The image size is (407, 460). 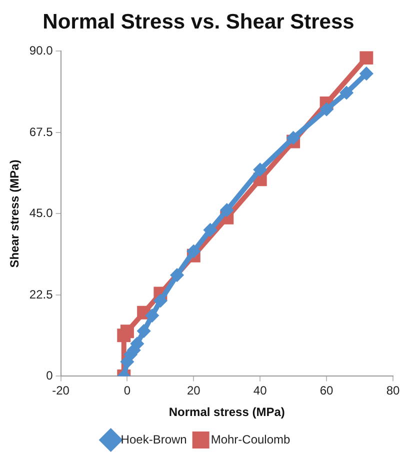 I want to click on x-tick-label: 20, so click(x=193, y=391).